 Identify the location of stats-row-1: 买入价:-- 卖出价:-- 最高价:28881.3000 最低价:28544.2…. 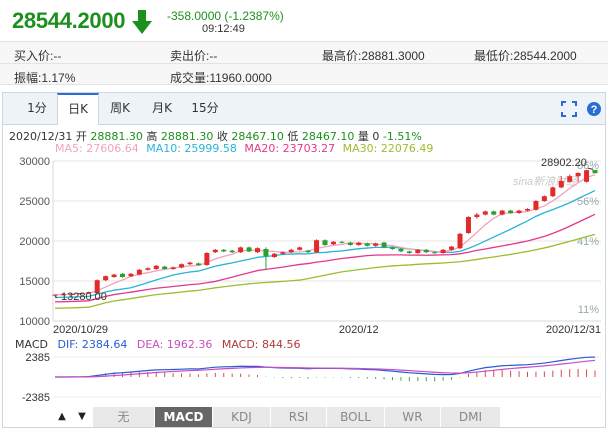
(304, 52).